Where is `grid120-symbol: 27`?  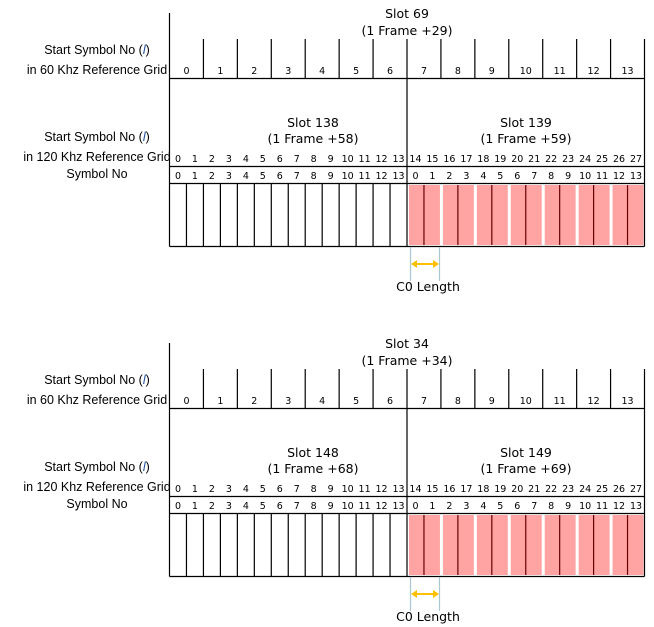 grid120-symbol: 27 is located at coordinates (636, 159).